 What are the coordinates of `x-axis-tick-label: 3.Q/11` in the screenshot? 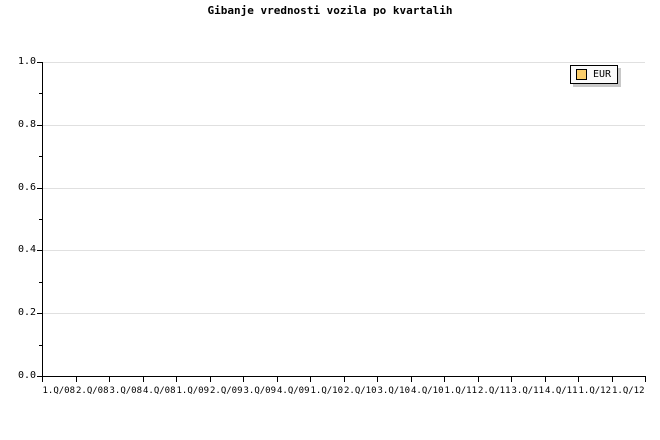 It's located at (527, 391).